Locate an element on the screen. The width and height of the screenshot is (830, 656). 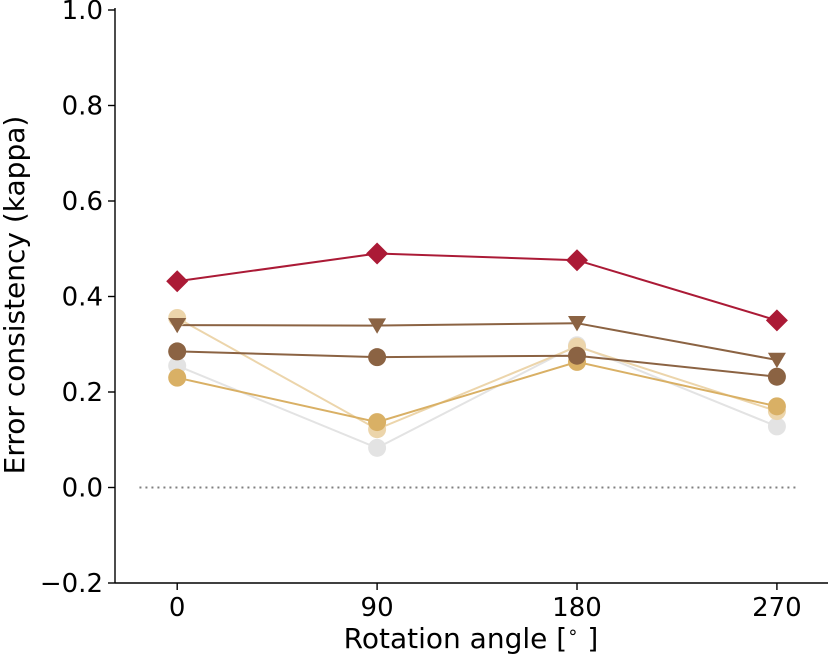
series-light-gray-line is located at coordinates (477, 397).